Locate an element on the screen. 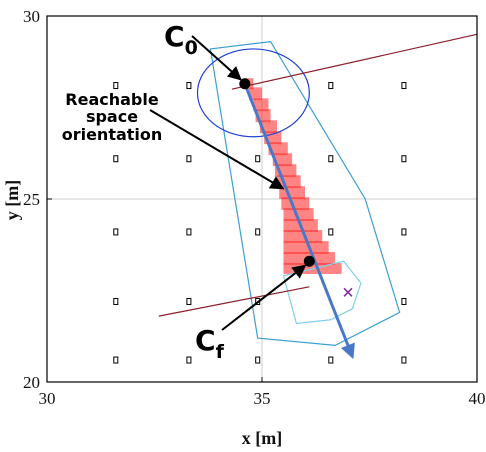  reachable-line-3: orientation is located at coordinates (112, 134).